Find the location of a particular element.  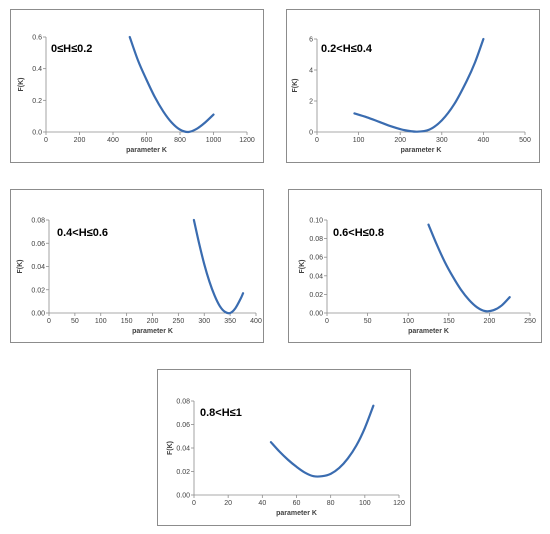

chart-1-xtick-label: 200 is located at coordinates (80, 140).